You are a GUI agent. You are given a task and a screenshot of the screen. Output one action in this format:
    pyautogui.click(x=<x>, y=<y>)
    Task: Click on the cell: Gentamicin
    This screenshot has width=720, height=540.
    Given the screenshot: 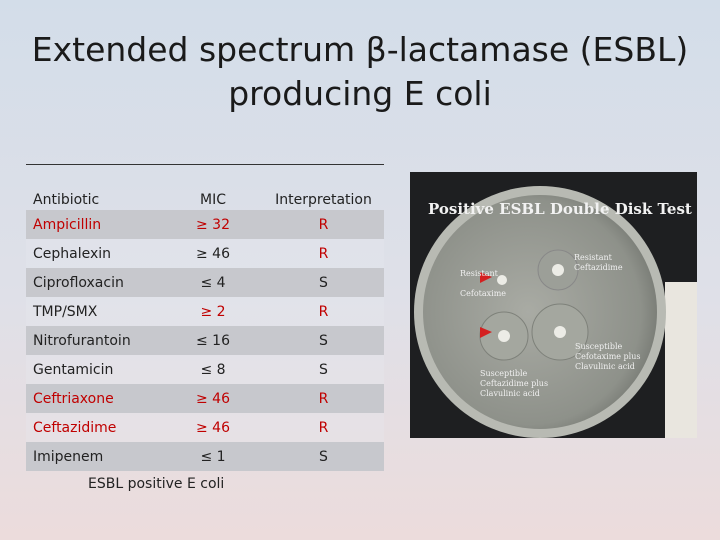 What is the action you would take?
    pyautogui.click(x=94, y=369)
    